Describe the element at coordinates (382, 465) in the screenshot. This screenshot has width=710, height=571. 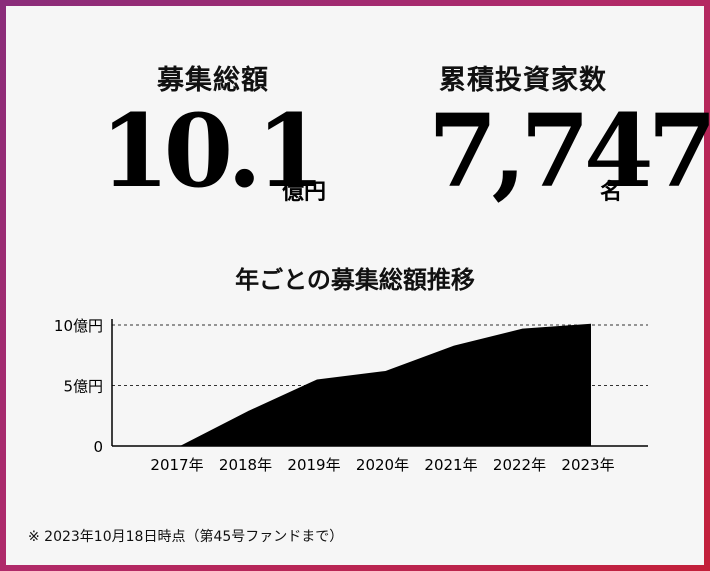
I see `x-tick-label: 2020年` at that location.